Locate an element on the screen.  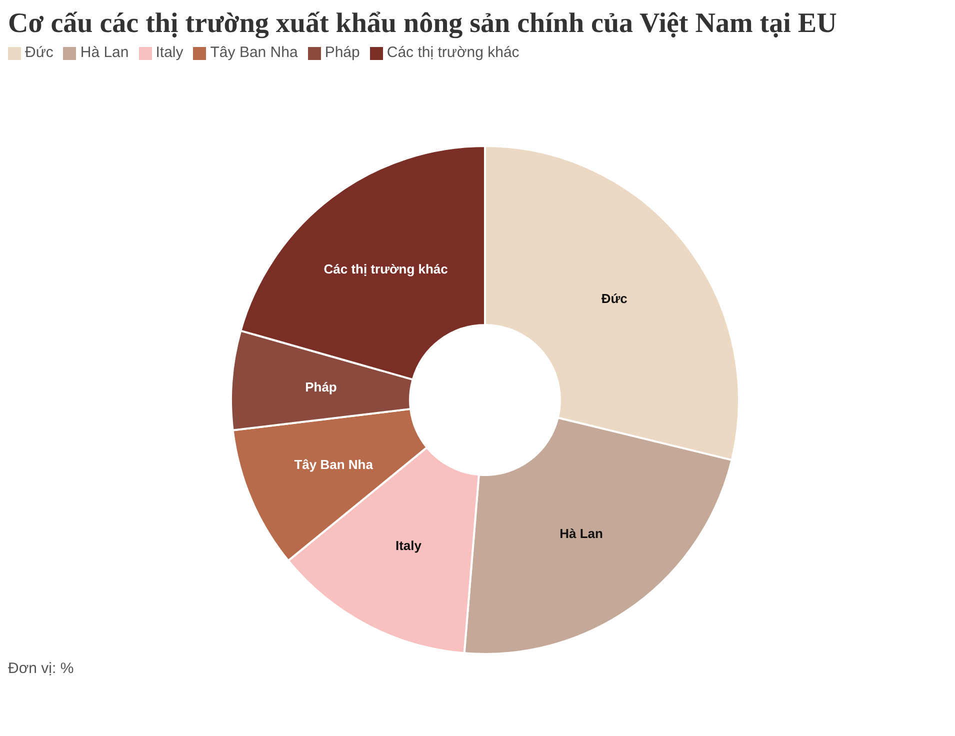
slice-label: Tây Ban Nha is located at coordinates (334, 464).